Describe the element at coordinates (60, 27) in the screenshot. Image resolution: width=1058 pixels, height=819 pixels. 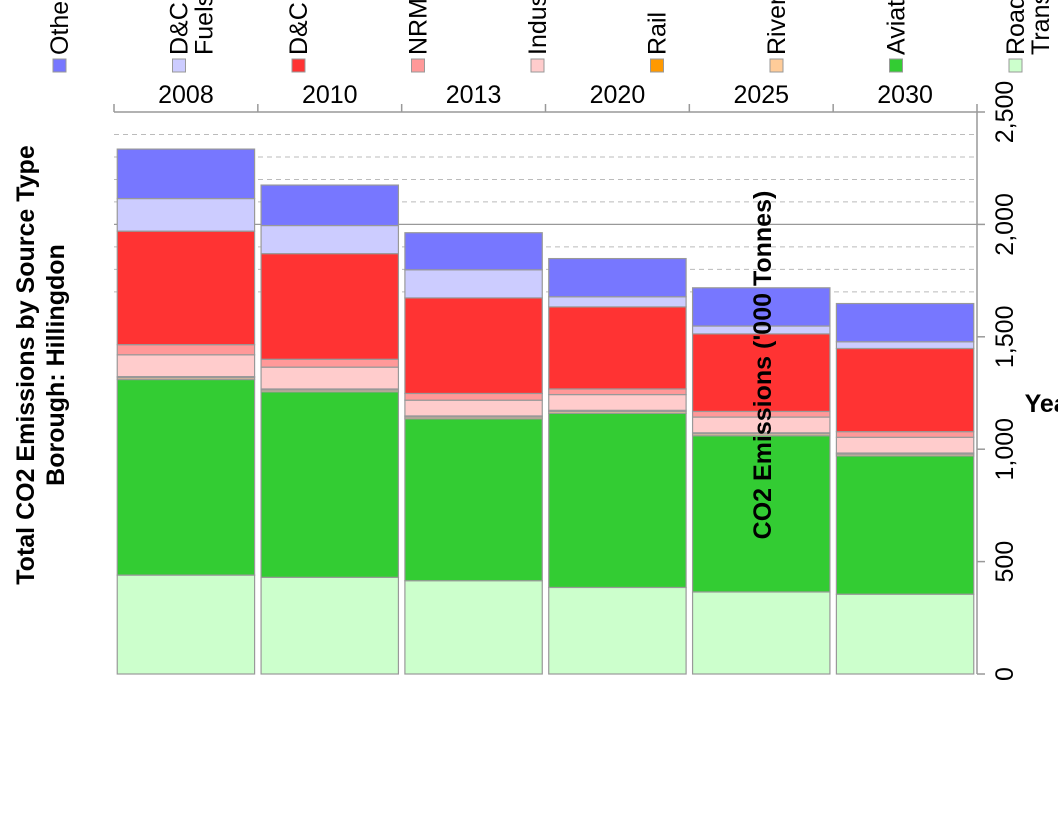
I see `legend-label: Other` at that location.